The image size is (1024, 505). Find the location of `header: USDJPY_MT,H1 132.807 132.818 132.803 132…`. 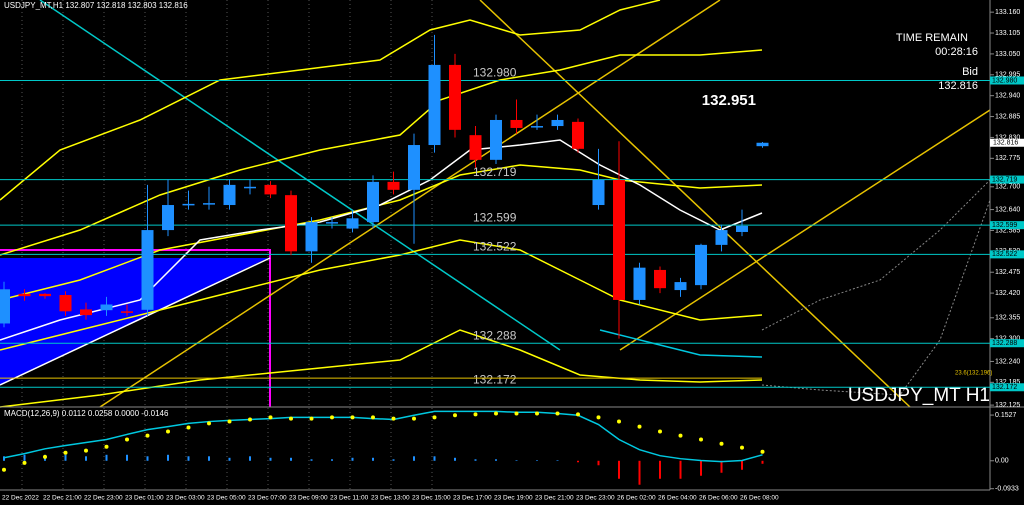

header: USDJPY_MT,H1 132.807 132.818 132.803 132… is located at coordinates (96, 5).